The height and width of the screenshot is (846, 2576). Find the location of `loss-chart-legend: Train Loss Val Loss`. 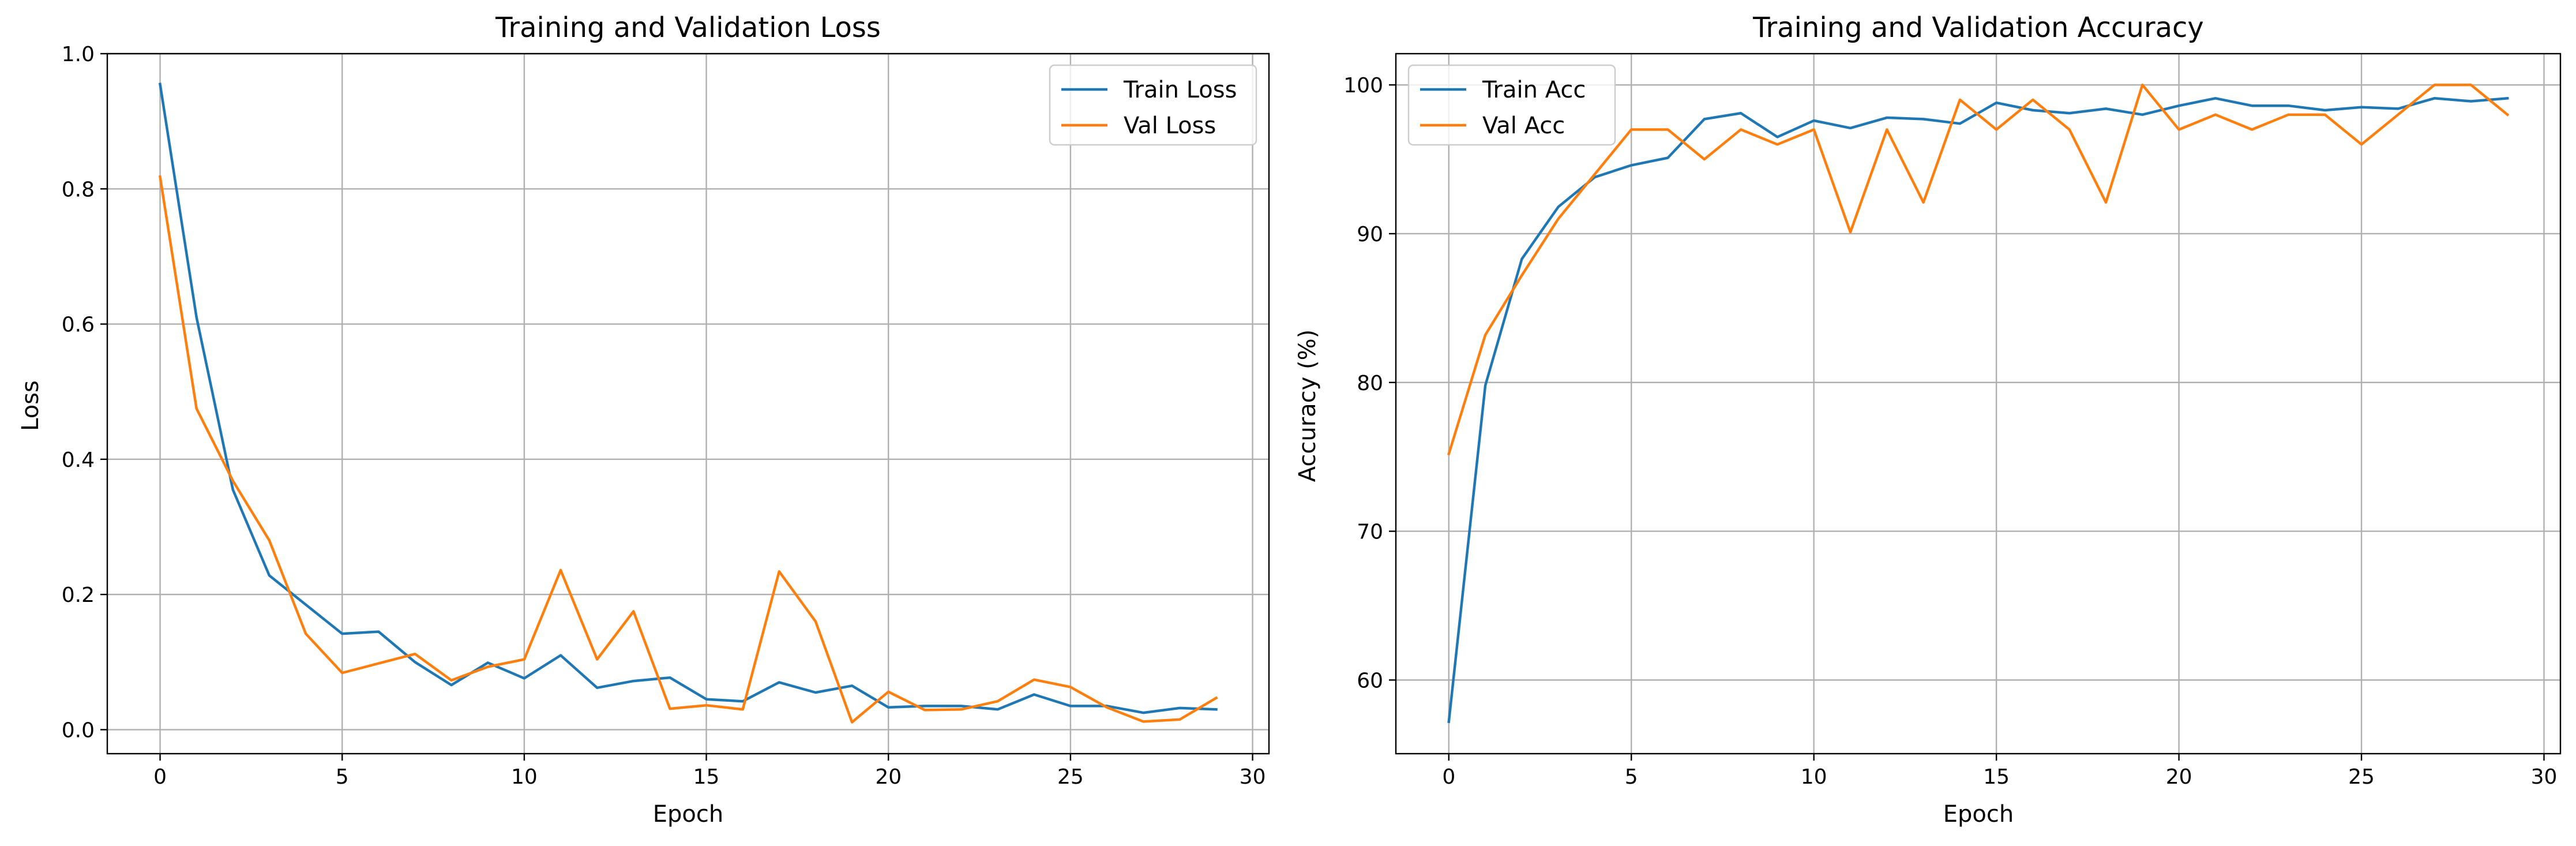

loss-chart-legend: Train Loss Val Loss is located at coordinates (1153, 105).